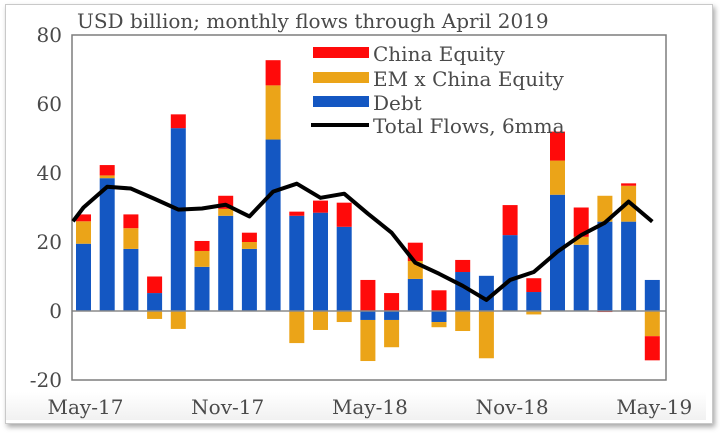 This screenshot has height=434, width=720. Describe the element at coordinates (341, 52) in the screenshot. I see `legend-swatch-china-equity` at that location.